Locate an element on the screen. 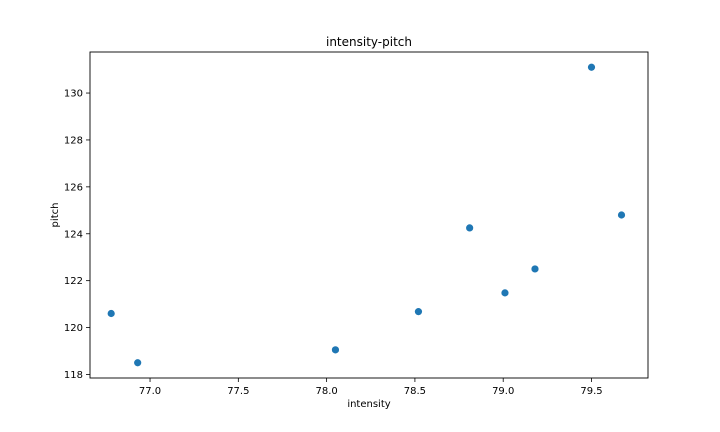  x-tick-label: 78.0 is located at coordinates (326, 391).